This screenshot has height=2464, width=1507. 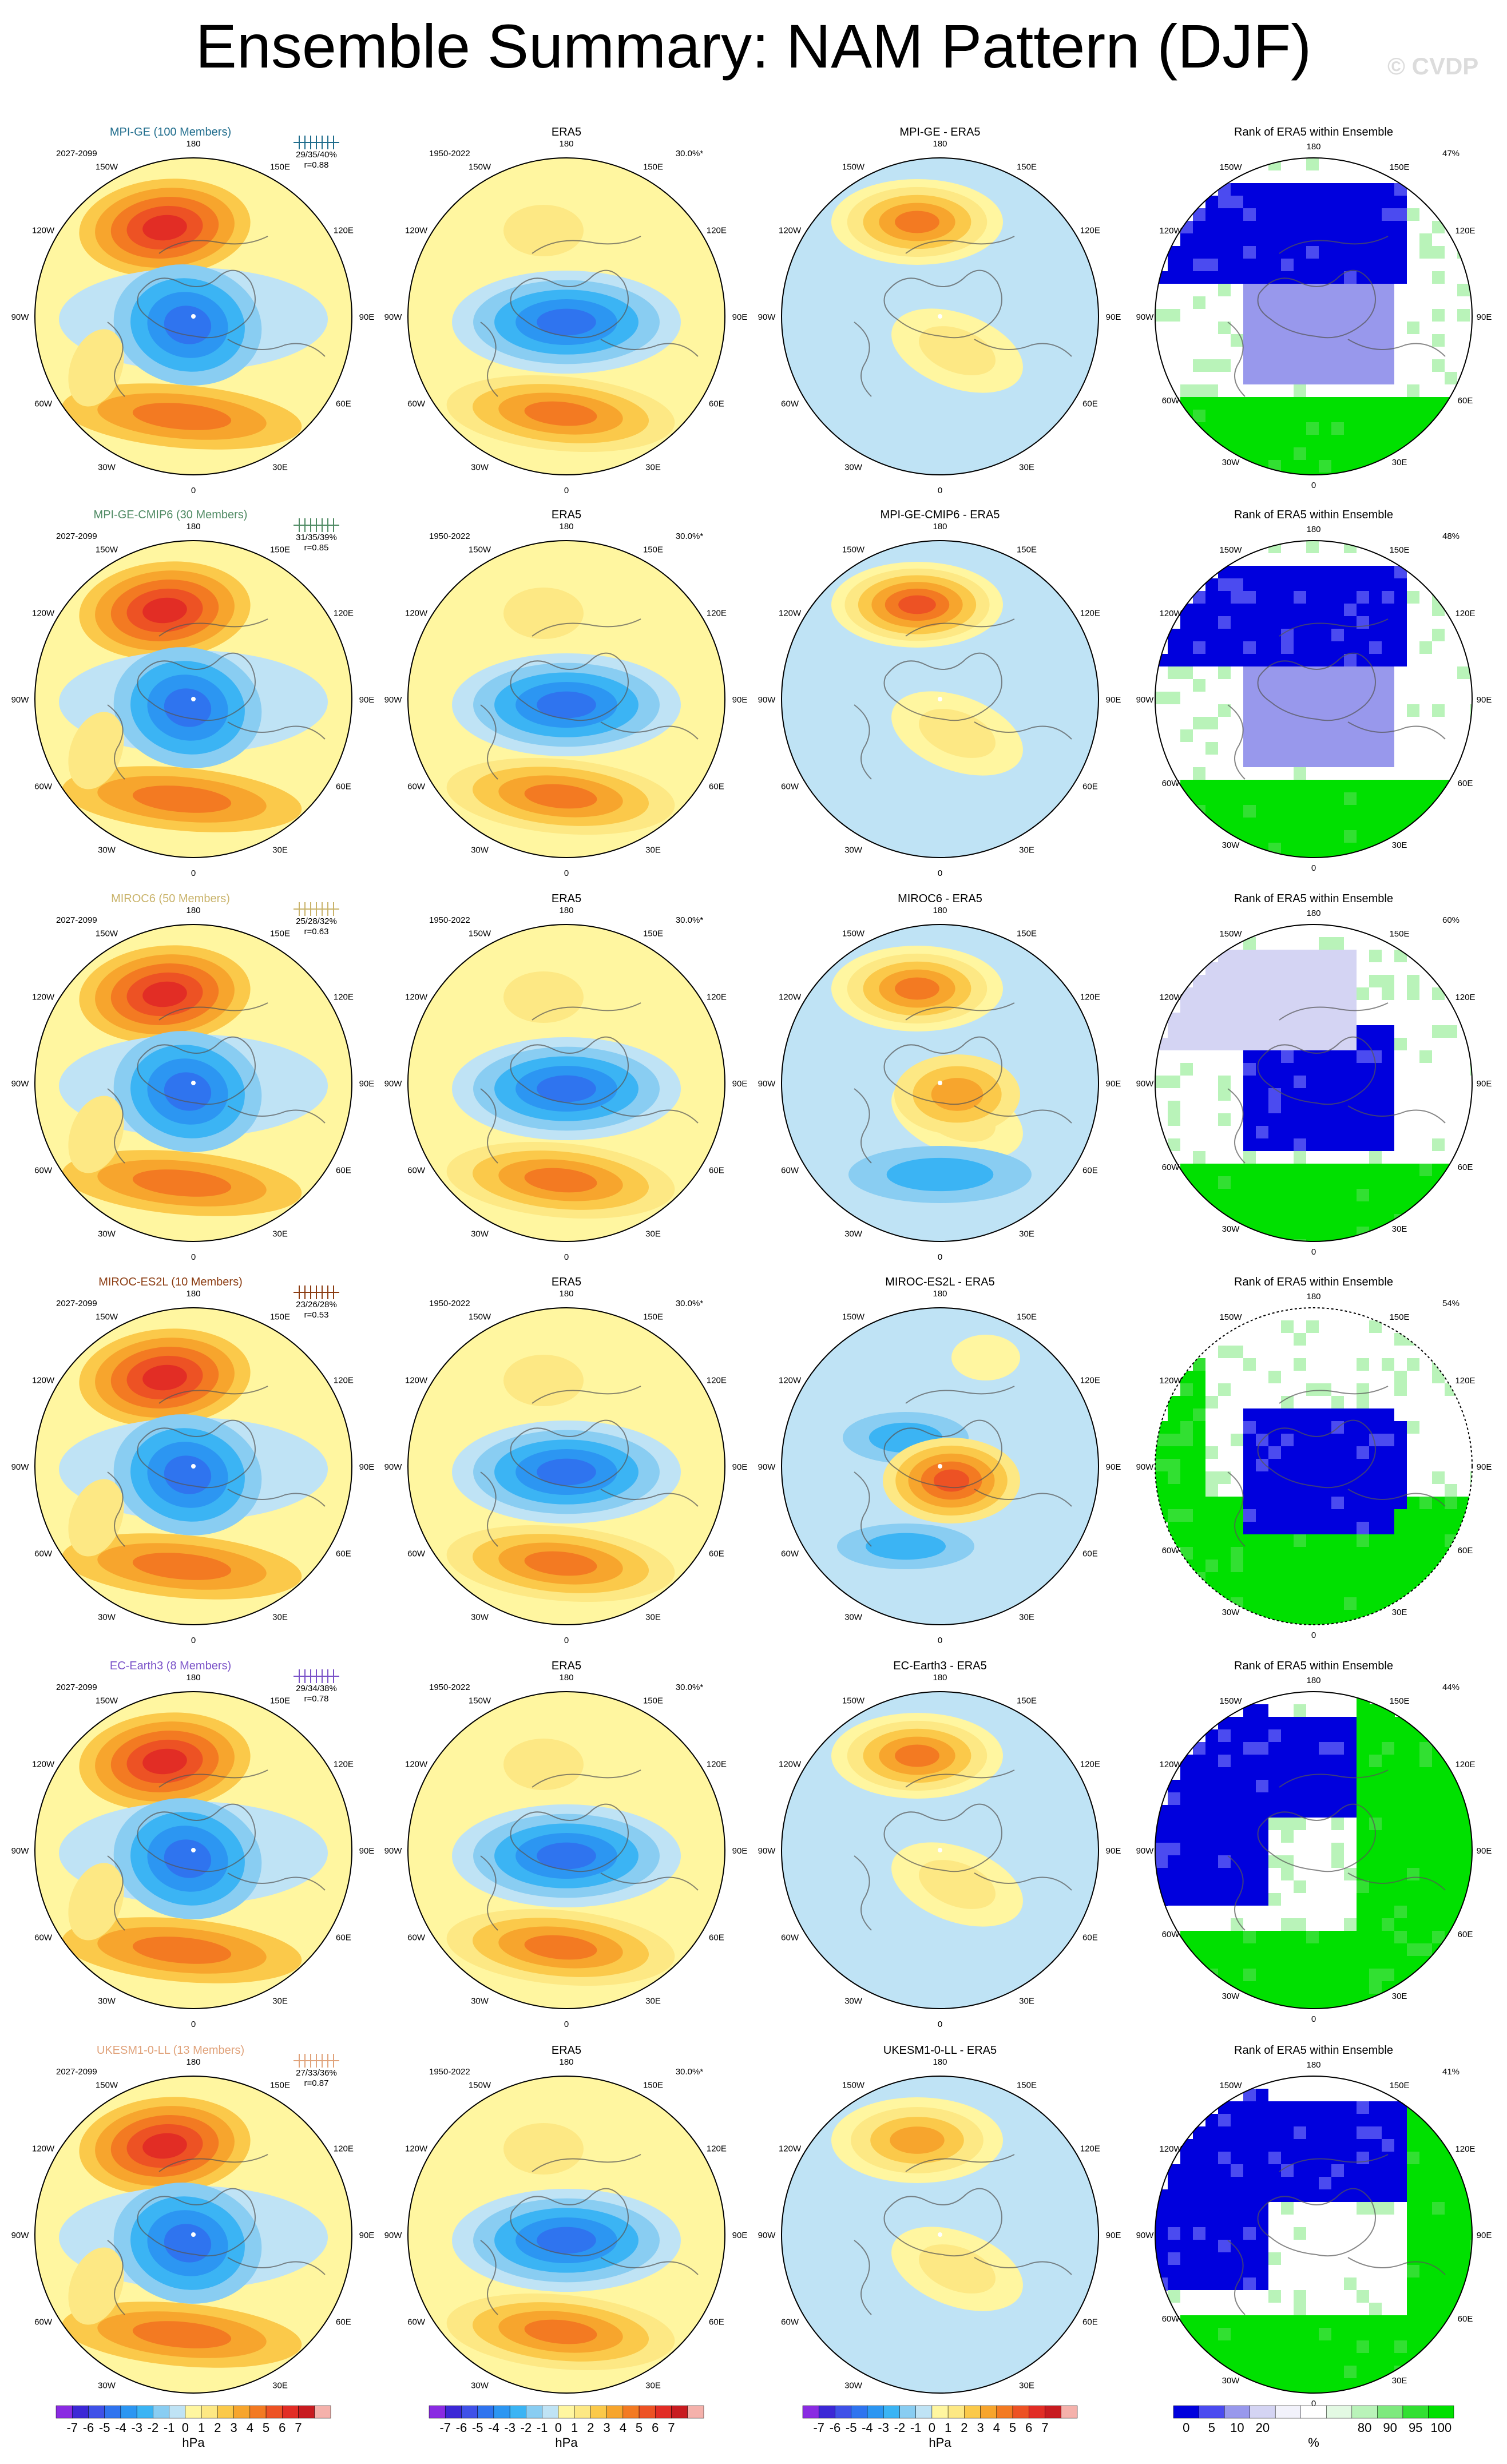 I want to click on colorbar-tick: -1, so click(x=169, y=2428).